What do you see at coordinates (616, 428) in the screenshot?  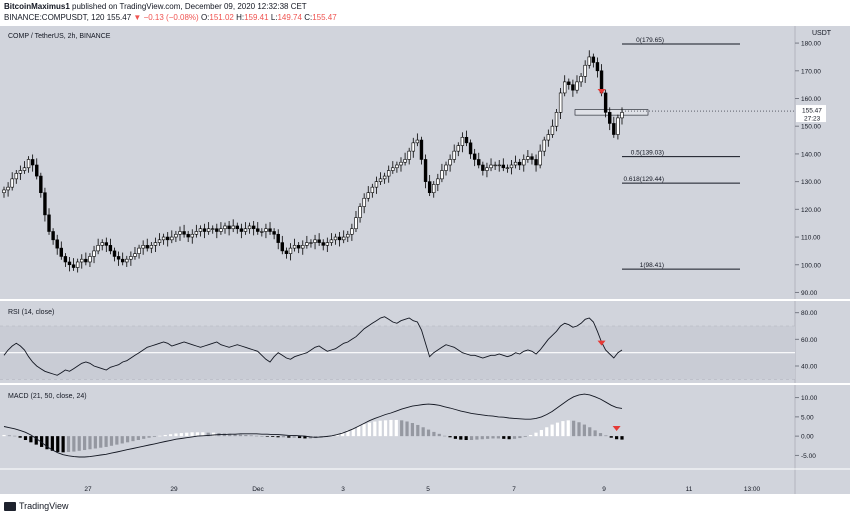 I see `macd-signal-arrow-icon` at bounding box center [616, 428].